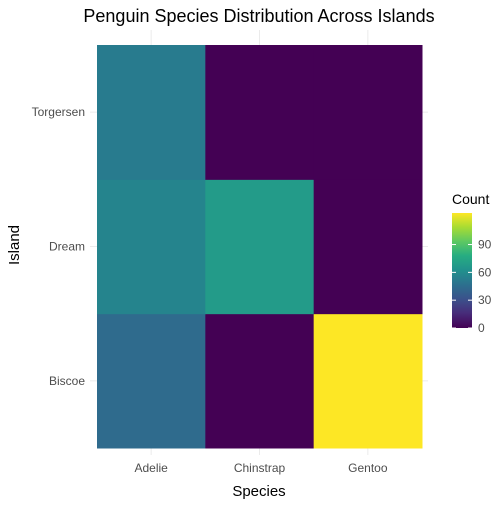  Describe the element at coordinates (470, 199) in the screenshot. I see `legend-title: Count` at that location.